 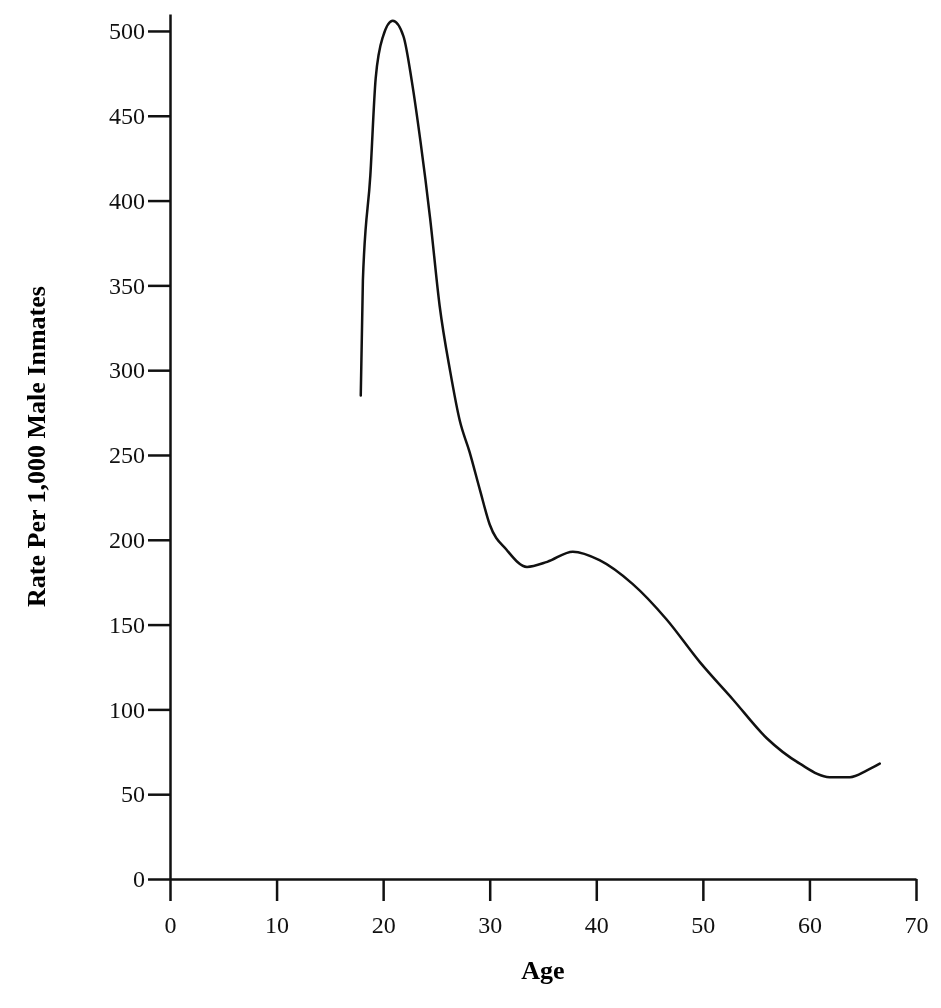 What do you see at coordinates (139, 879) in the screenshot?
I see `y-tick-label: 0` at bounding box center [139, 879].